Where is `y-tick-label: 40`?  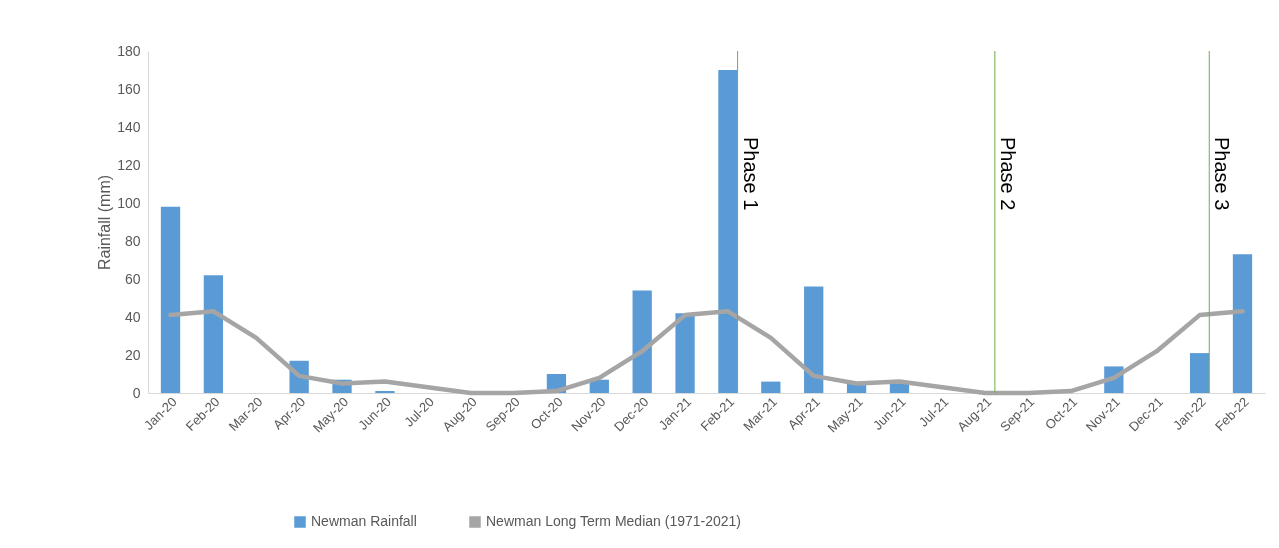
y-tick-label: 40 is located at coordinates (132, 316).